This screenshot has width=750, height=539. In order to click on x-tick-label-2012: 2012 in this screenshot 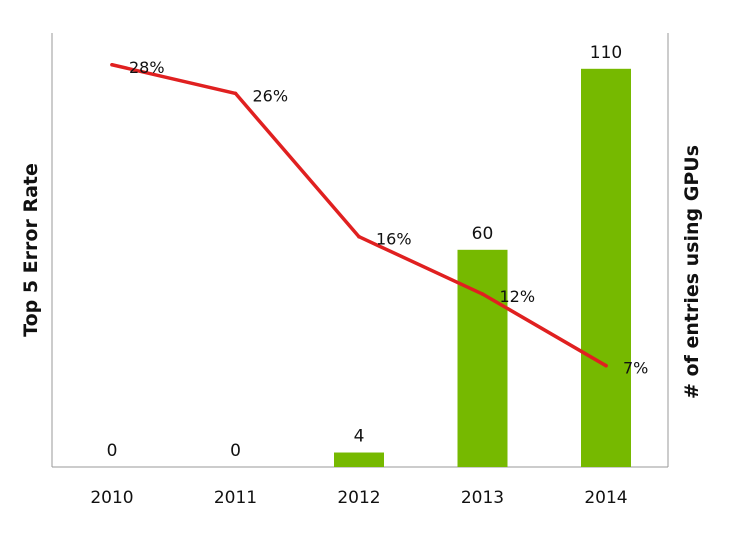, I will do `click(358, 498)`.